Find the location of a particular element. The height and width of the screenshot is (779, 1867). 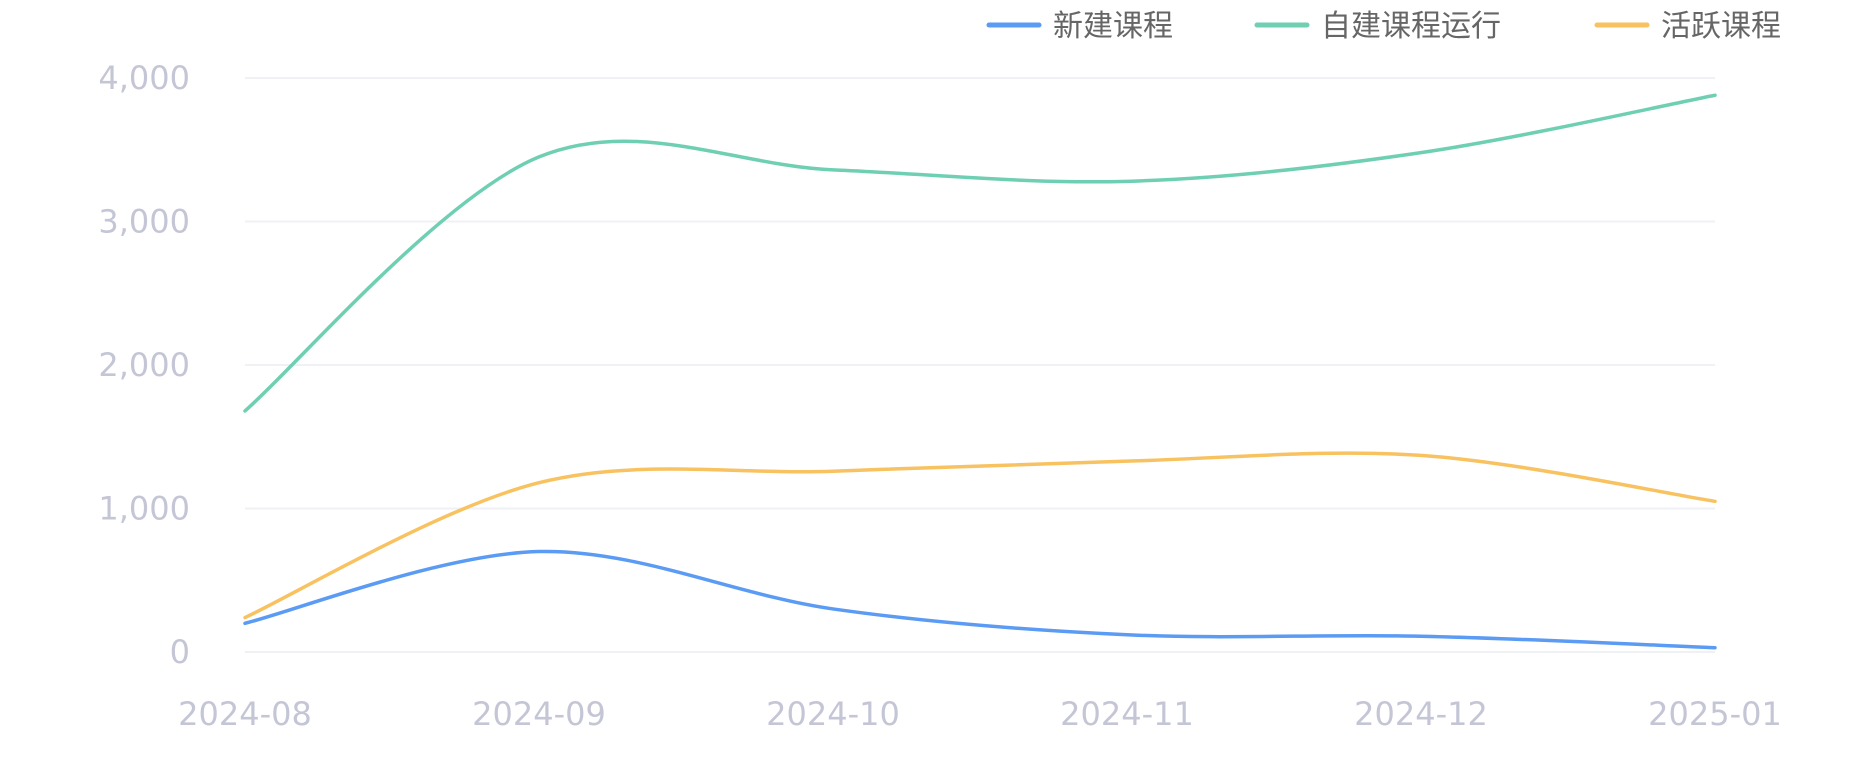

y-tick-label: 2,000 is located at coordinates (144, 365).